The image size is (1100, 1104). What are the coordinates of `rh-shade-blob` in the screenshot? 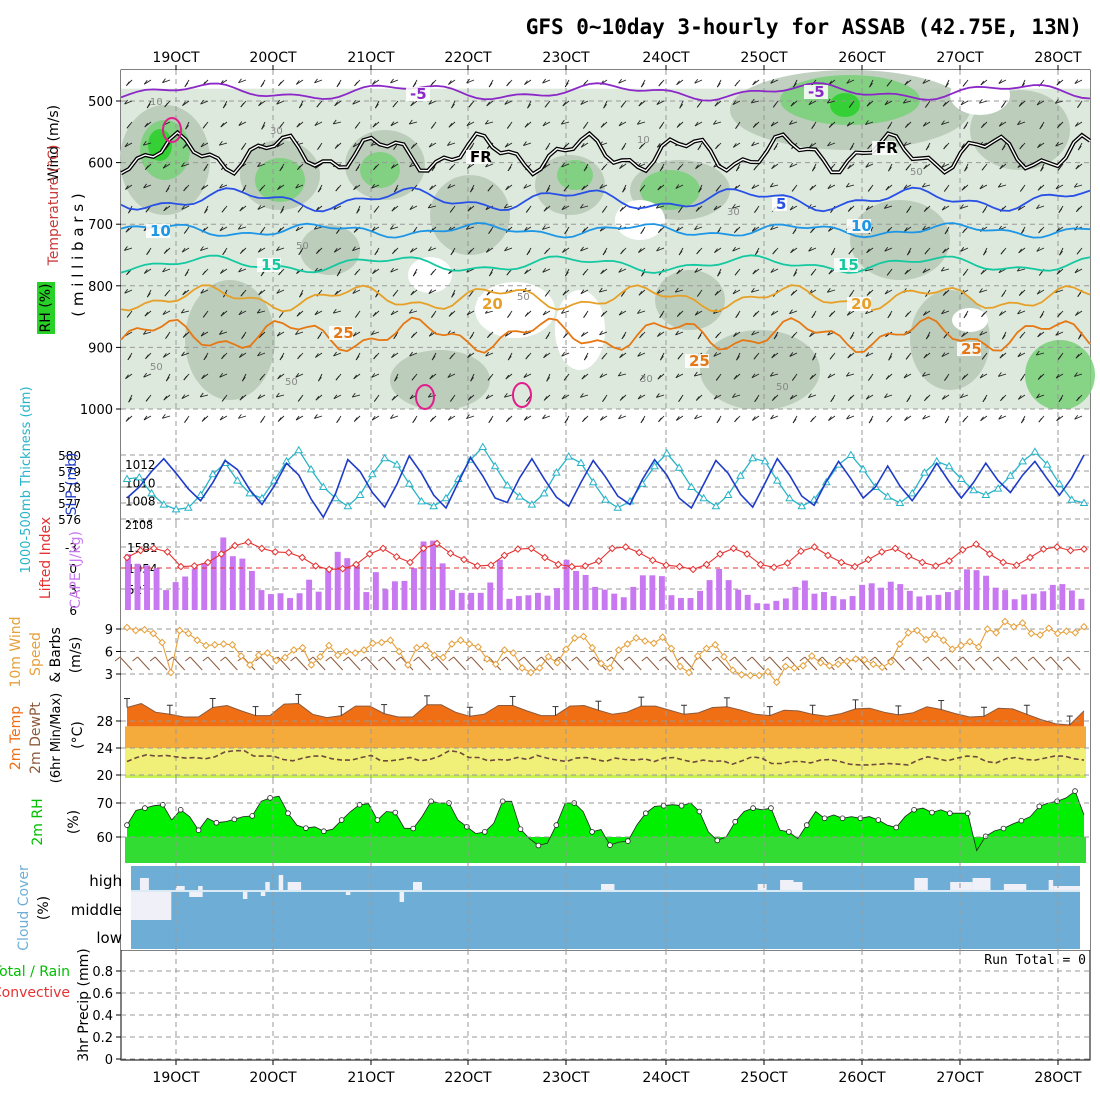 It's located at (380, 170).